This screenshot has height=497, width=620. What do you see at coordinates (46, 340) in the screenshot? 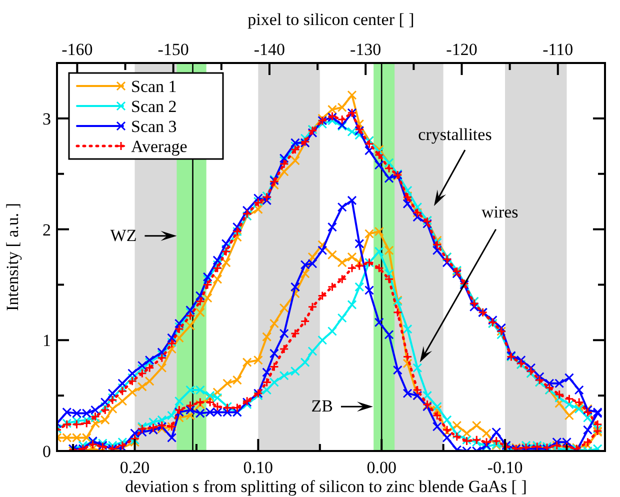
I see `y-tick-label: 1` at bounding box center [46, 340].